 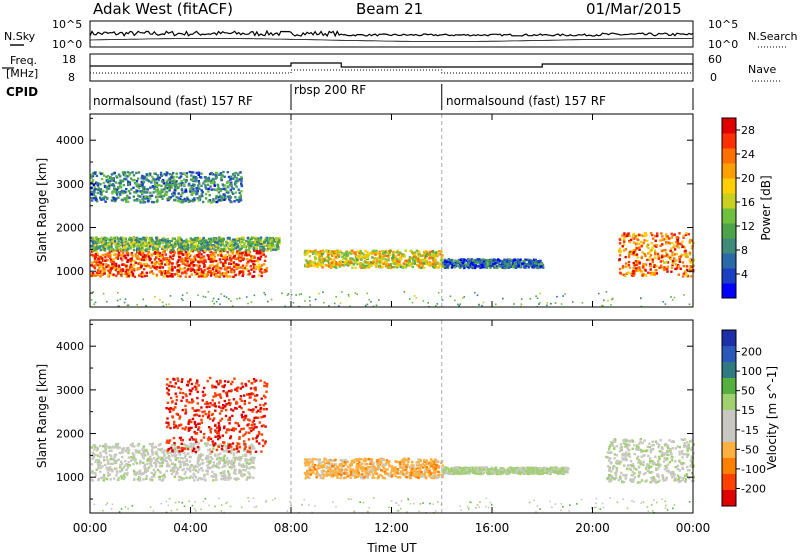 What do you see at coordinates (392, 68) in the screenshot?
I see `freq-panel: Freq. [MHz] 18 8 60 0 Nave` at bounding box center [392, 68].